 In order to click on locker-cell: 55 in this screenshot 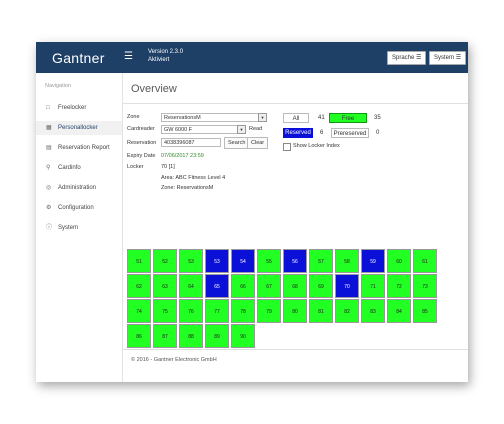, I will do `click(269, 261)`.